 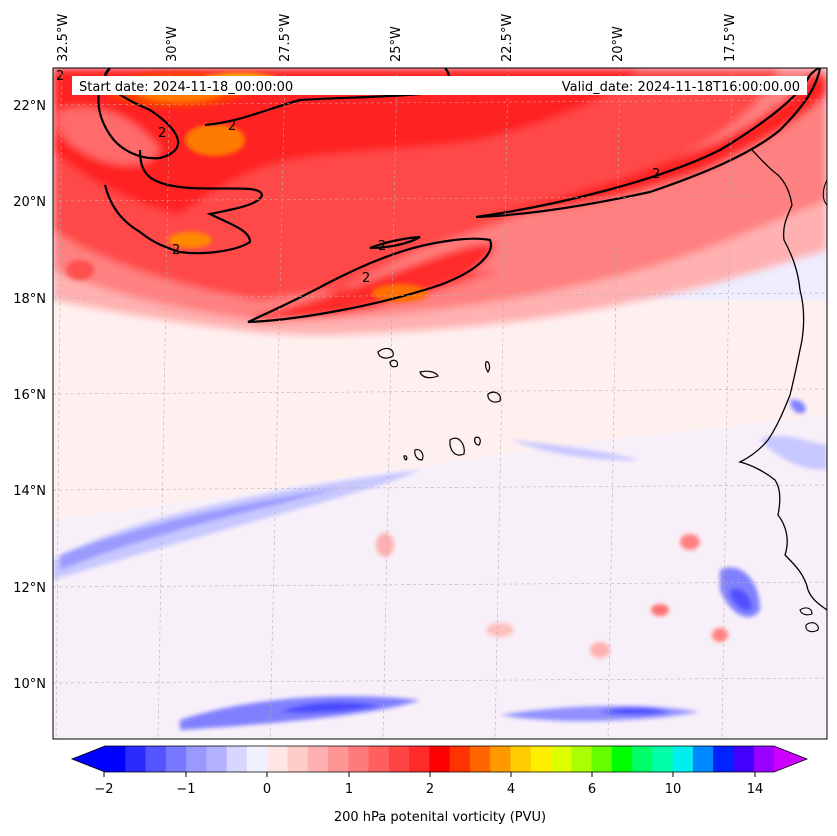 I want to click on lon-label: 30°W, so click(x=172, y=44).